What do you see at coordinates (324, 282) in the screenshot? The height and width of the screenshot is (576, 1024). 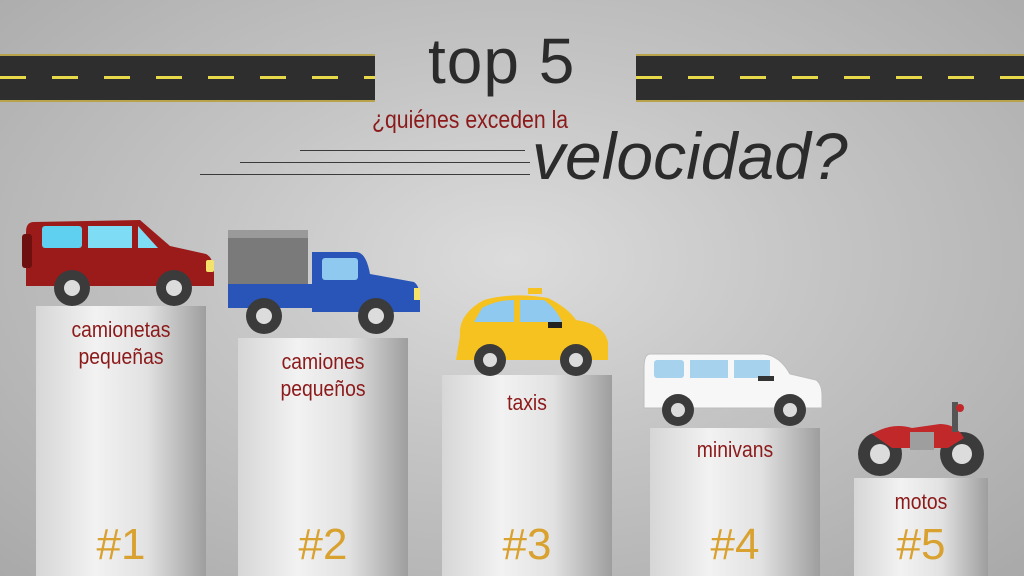 I see `pickup-truck-icon` at bounding box center [324, 282].